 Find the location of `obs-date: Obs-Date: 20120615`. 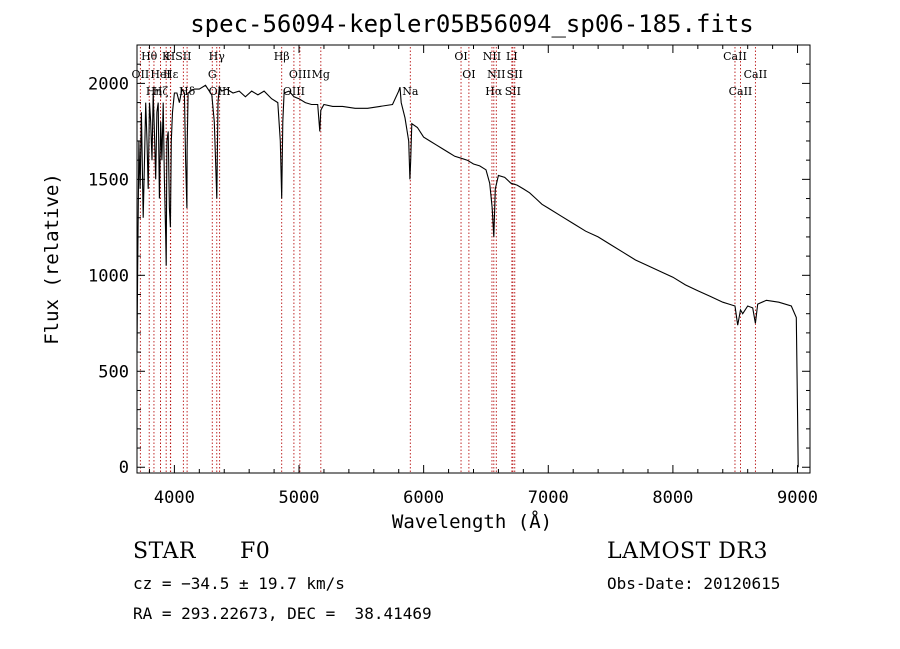

obs-date: Obs-Date: 20120615 is located at coordinates (694, 583).